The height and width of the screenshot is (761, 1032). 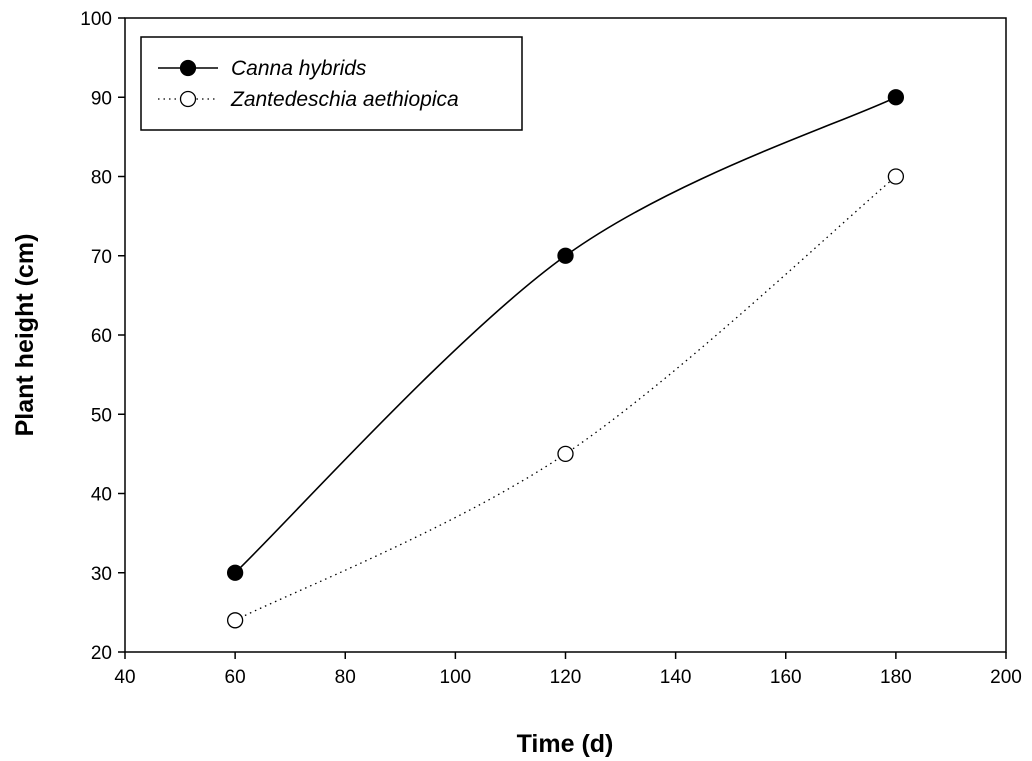 What do you see at coordinates (786, 677) in the screenshot?
I see `x-tick-label: 160` at bounding box center [786, 677].